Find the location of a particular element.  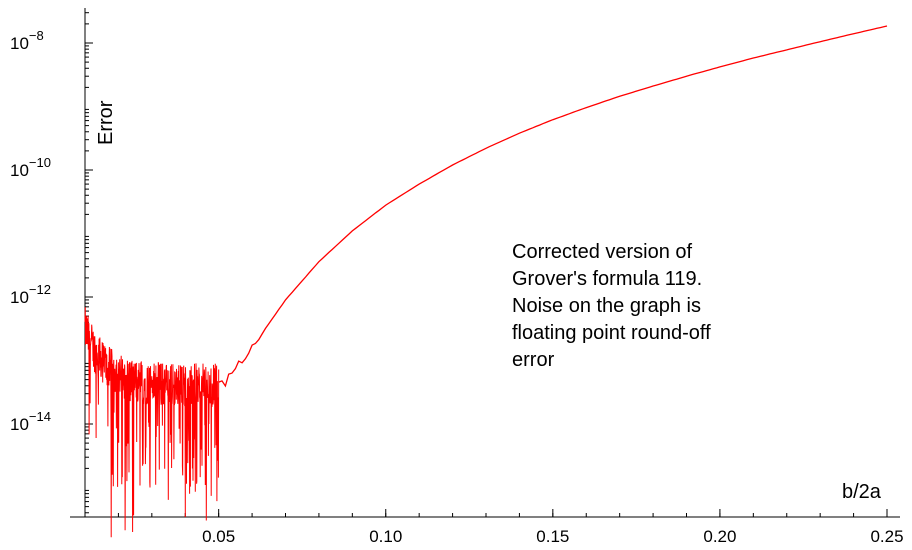

y-ticks: 10−14 10−12 10−10 10−8 is located at coordinates (51, 263).